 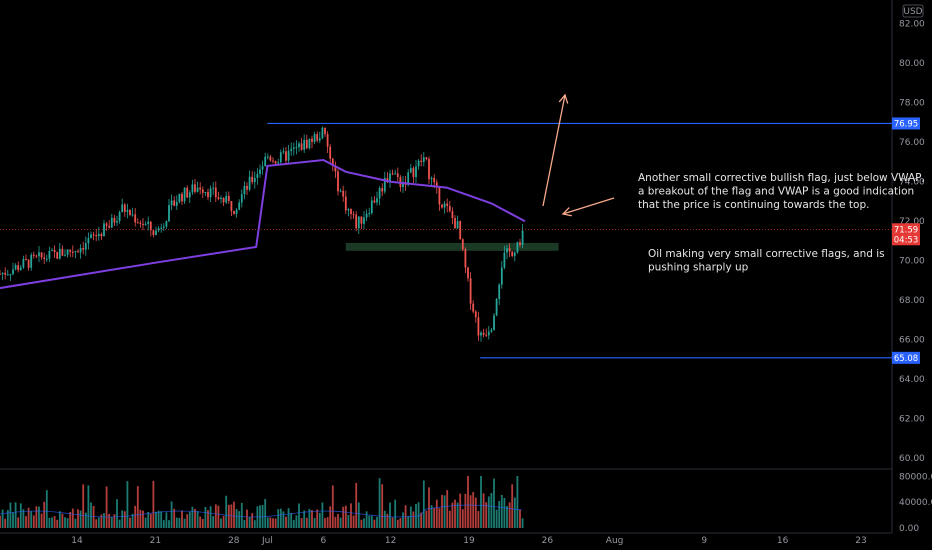 I want to click on vwap-layer, so click(x=263, y=224).